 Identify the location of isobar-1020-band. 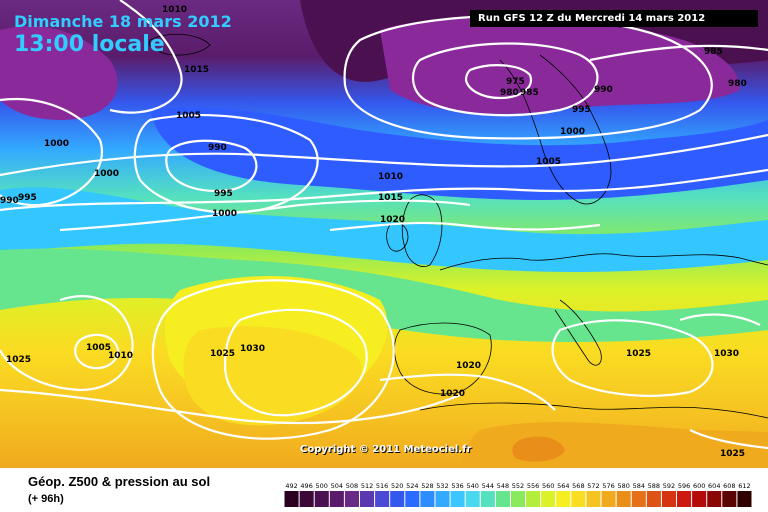
(465, 226).